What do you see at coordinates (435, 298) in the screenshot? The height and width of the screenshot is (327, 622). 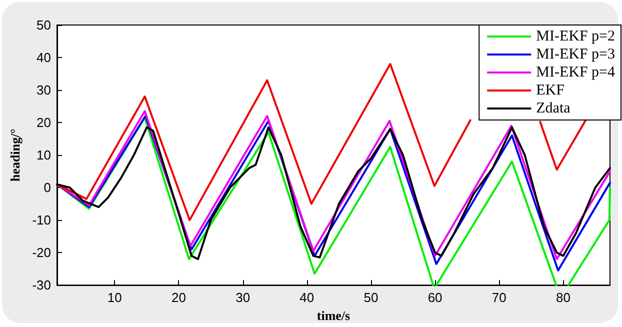 I see `x-tick-label: 60` at bounding box center [435, 298].